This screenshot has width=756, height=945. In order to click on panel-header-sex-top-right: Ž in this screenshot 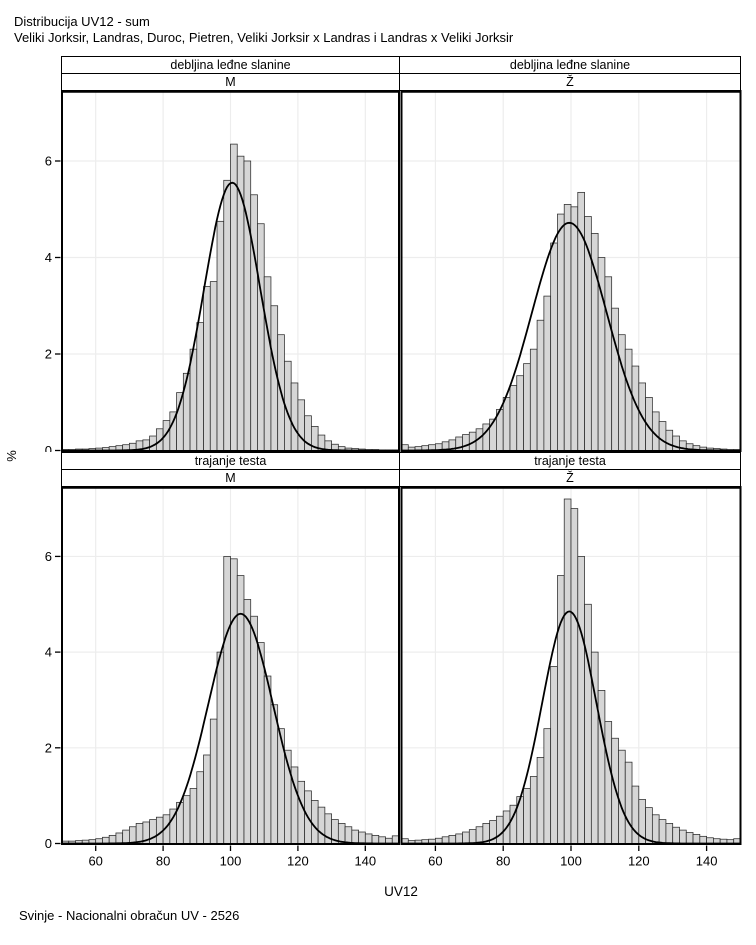, I will do `click(570, 82)`.